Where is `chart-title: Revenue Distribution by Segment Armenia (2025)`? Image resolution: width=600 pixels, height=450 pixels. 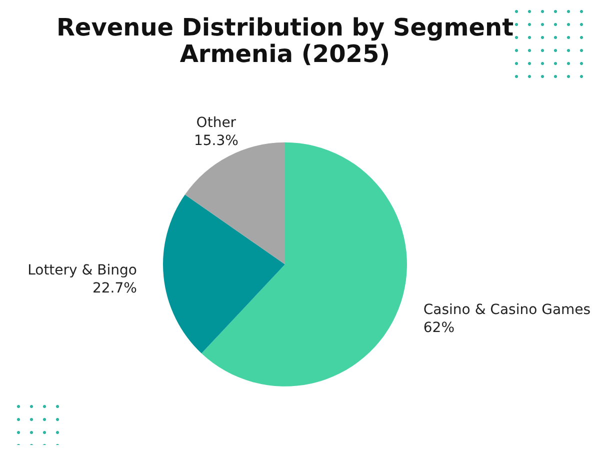 chart-title: Revenue Distribution by Segment Armenia (2025) is located at coordinates (285, 40).